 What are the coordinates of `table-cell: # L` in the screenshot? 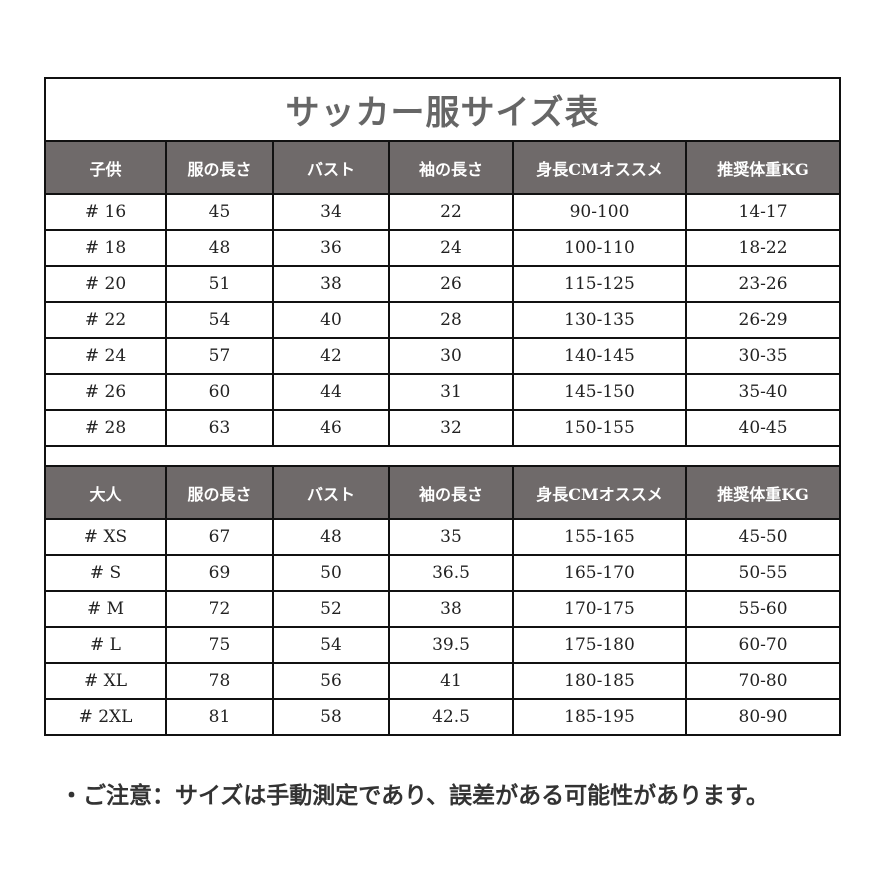 It's located at (105, 645).